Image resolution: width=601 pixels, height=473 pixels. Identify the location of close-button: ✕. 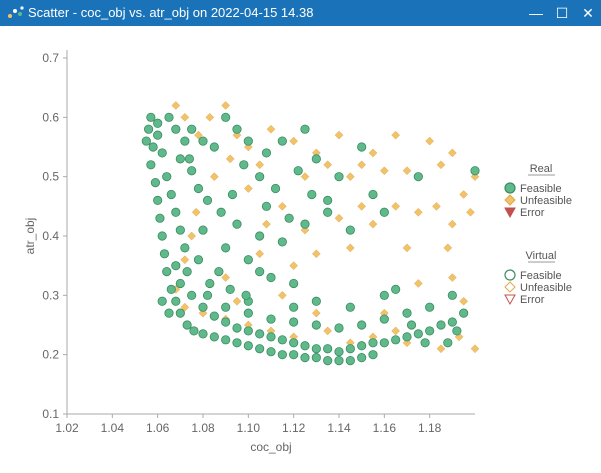
(588, 13).